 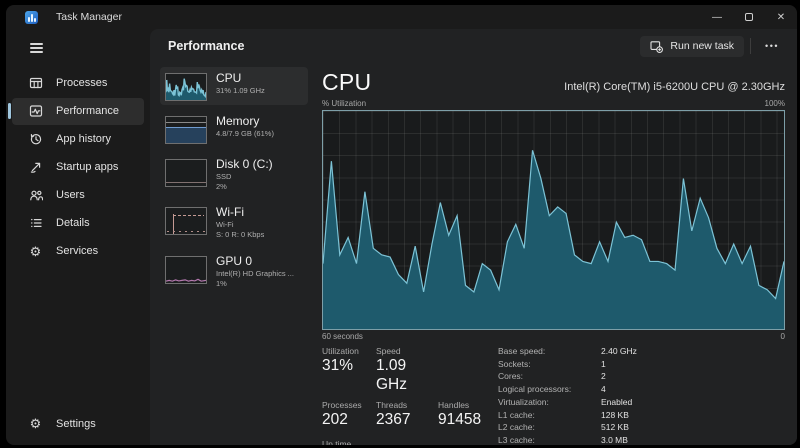 What do you see at coordinates (35, 167) in the screenshot?
I see `startup-arrow-icon` at bounding box center [35, 167].